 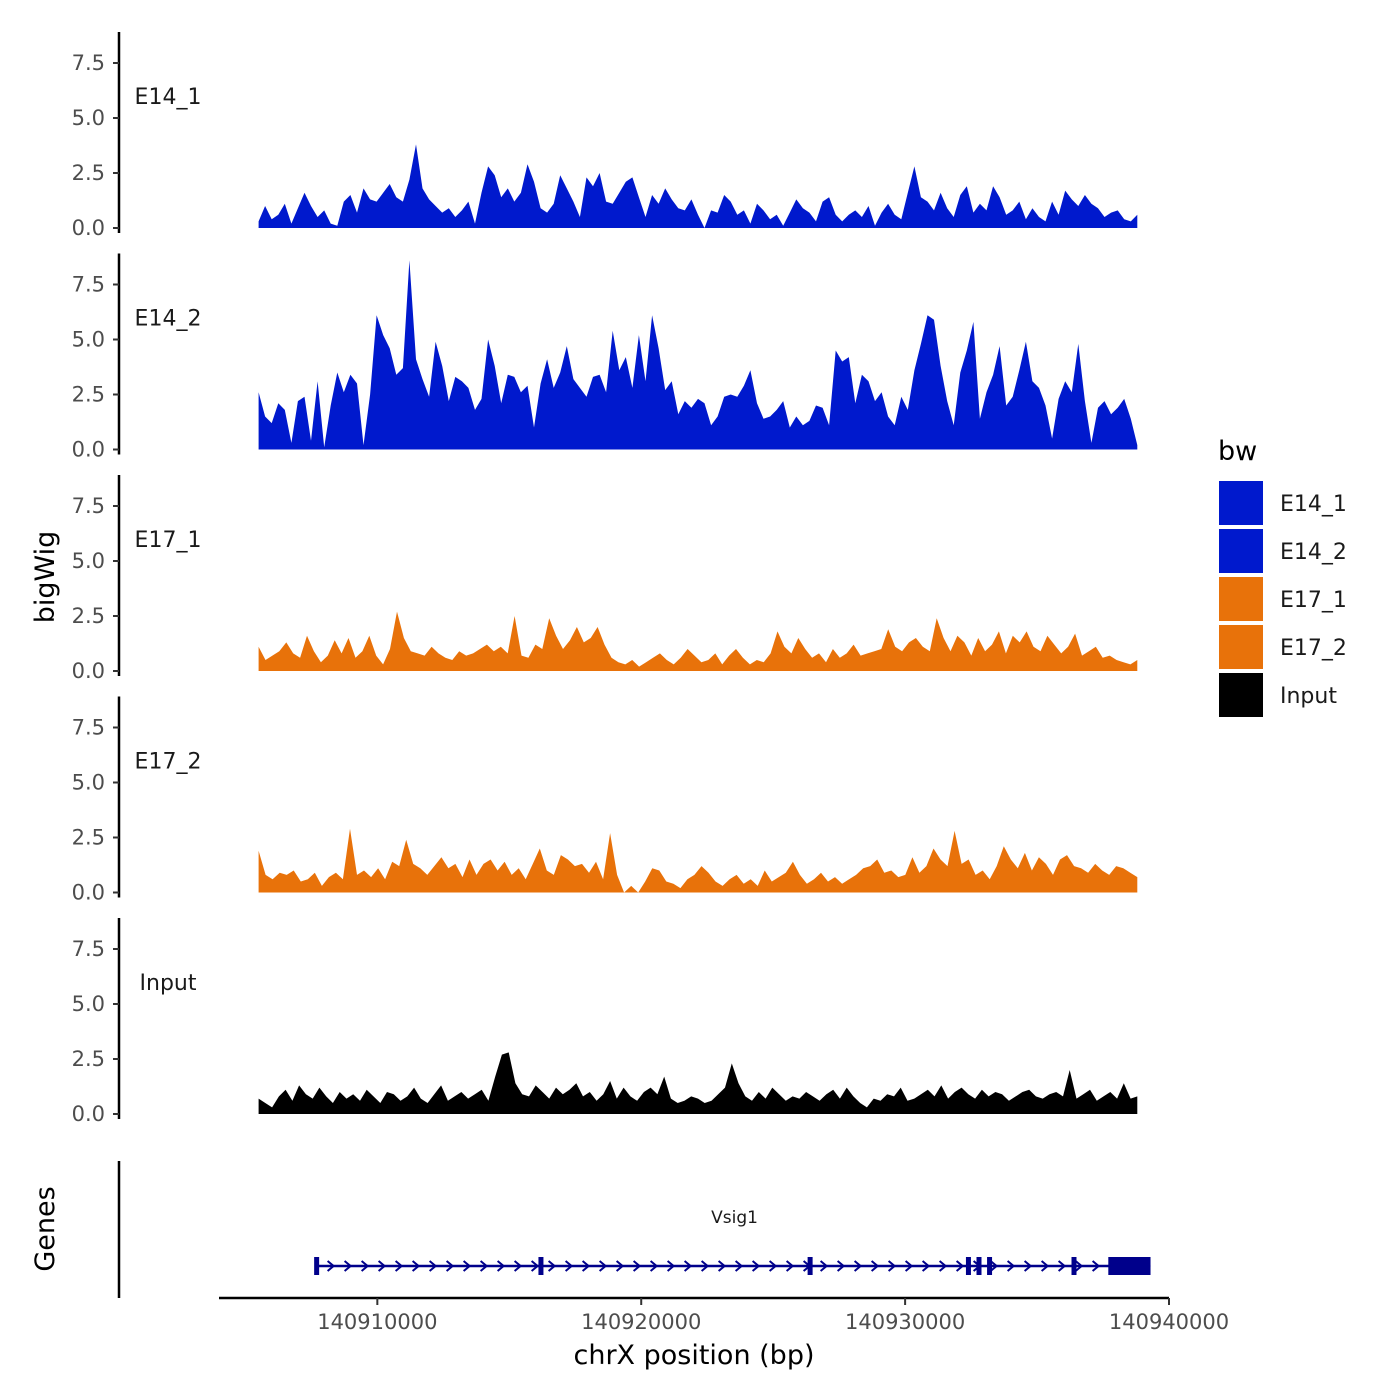 I want to click on legend-title: bw, so click(x=1237, y=451).